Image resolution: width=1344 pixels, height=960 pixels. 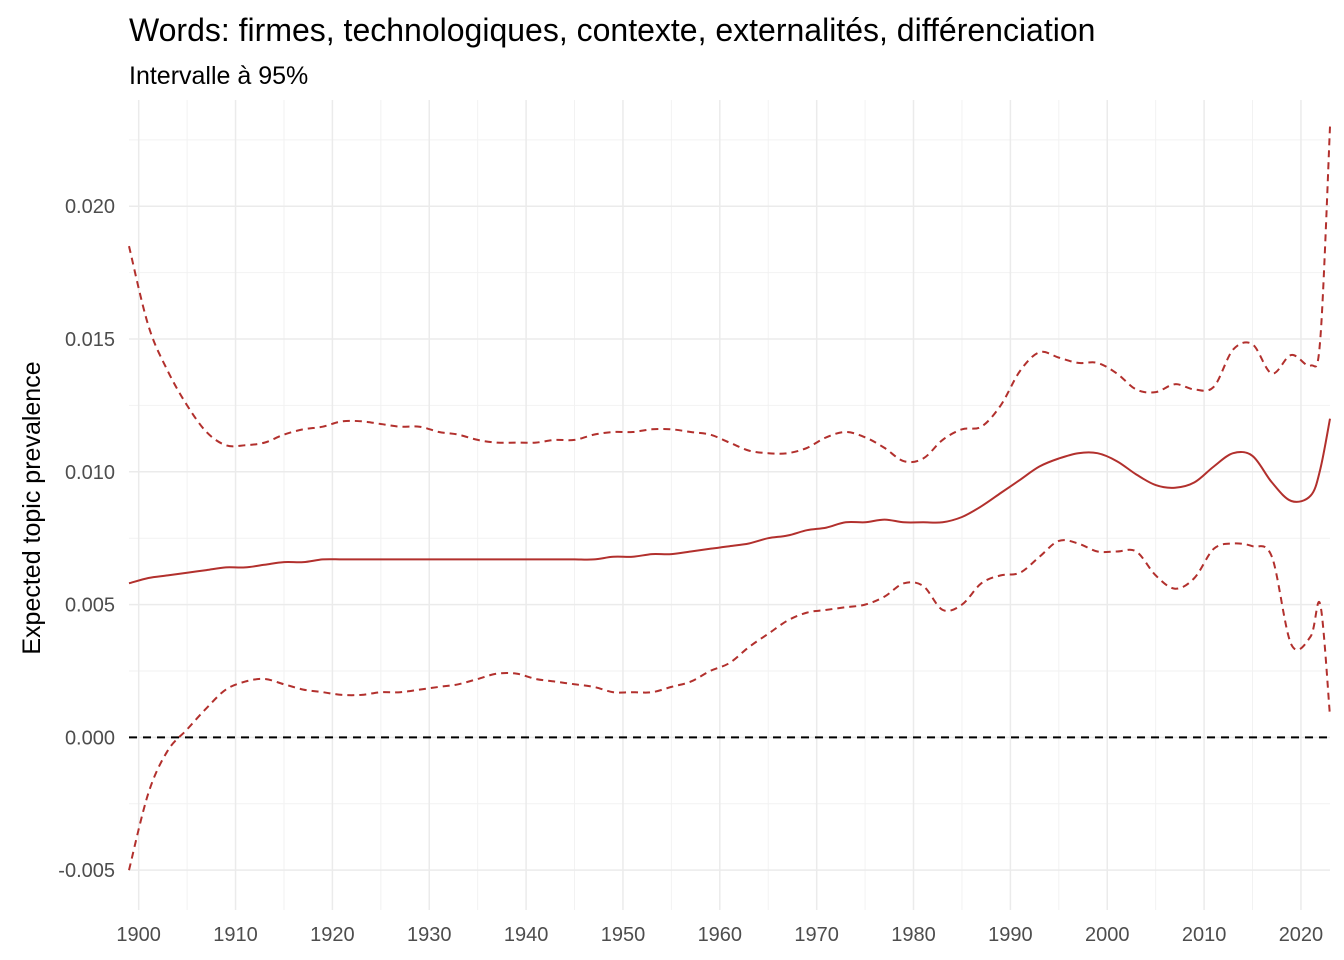 What do you see at coordinates (218, 76) in the screenshot?
I see `chart-subtitle: Intervalle à 95%` at bounding box center [218, 76].